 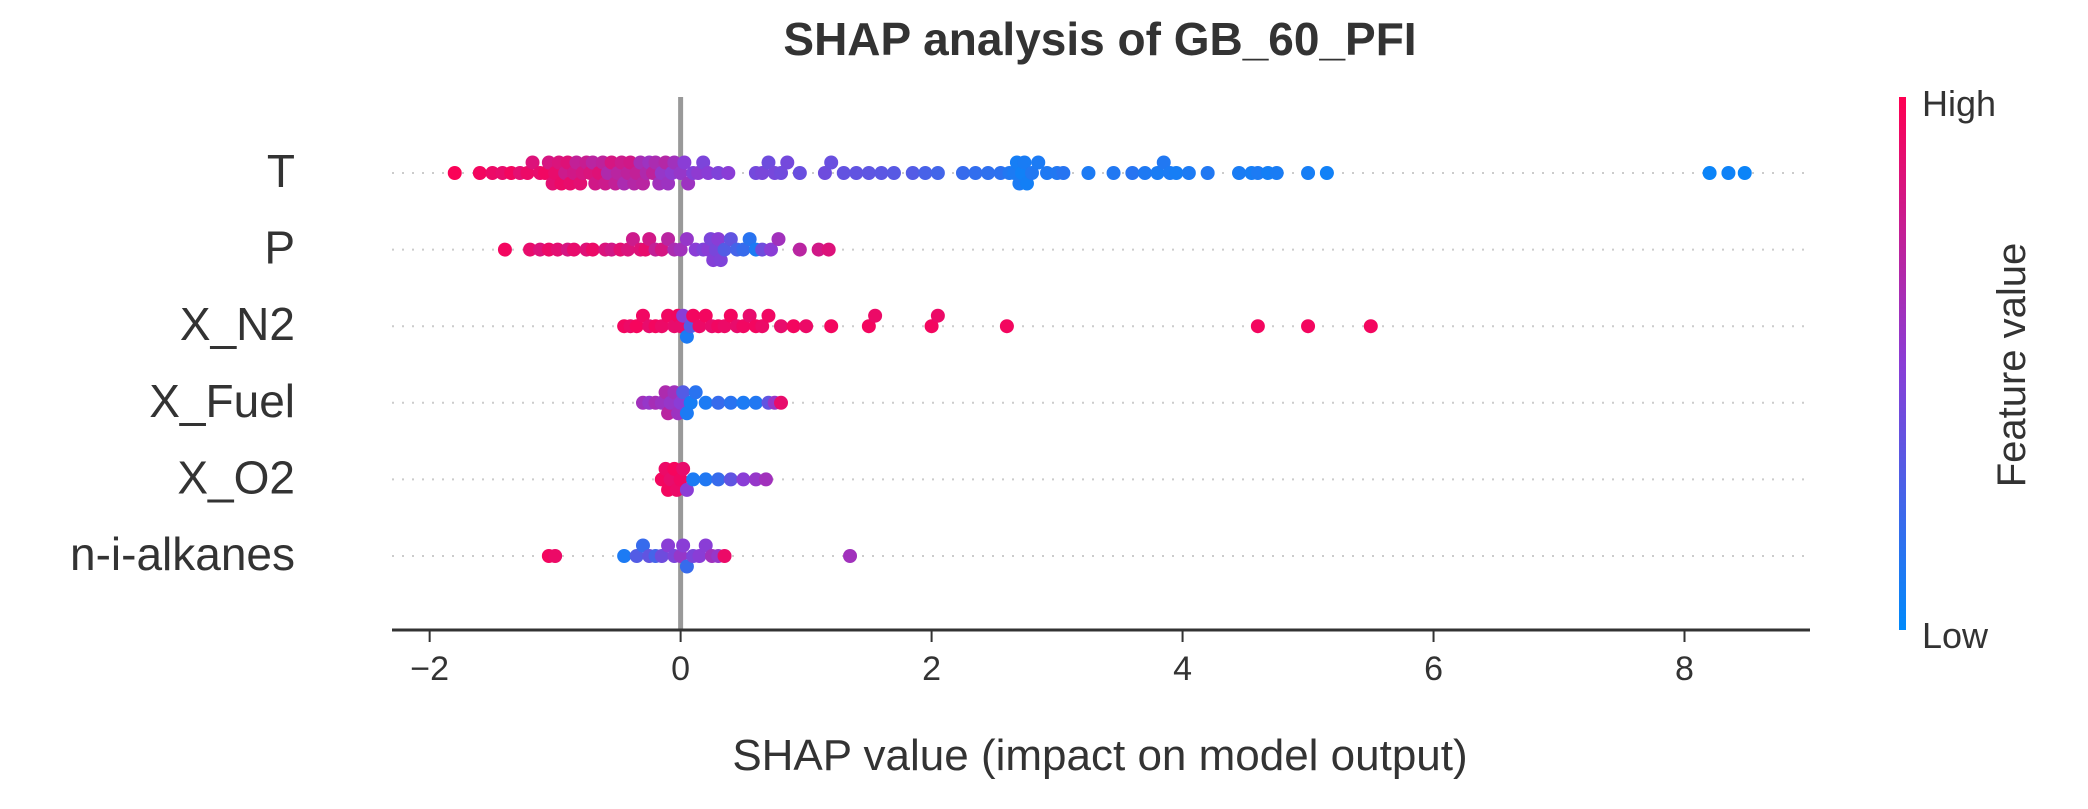 What do you see at coordinates (222, 401) in the screenshot?
I see `feature-label: X_Fuel` at bounding box center [222, 401].